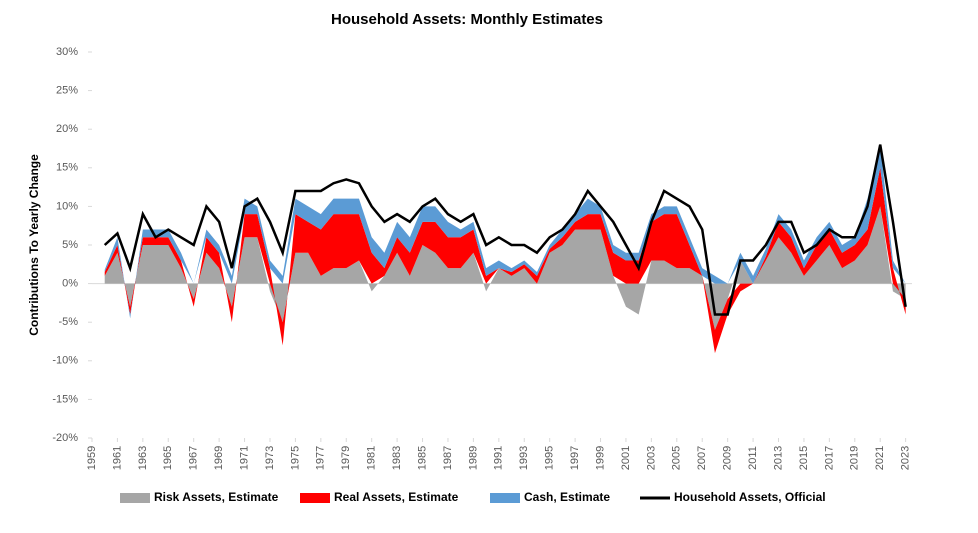 This screenshot has height=533, width=978. Describe the element at coordinates (67, 52) in the screenshot. I see `y-tick-label: 30%` at that location.